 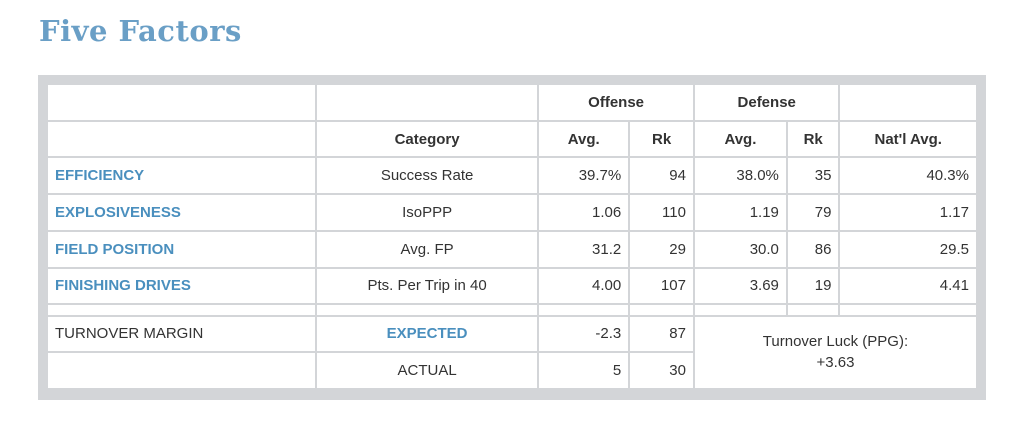 I want to click on turnover-actual-row: ACTUAL 5 30, so click(x=512, y=370).